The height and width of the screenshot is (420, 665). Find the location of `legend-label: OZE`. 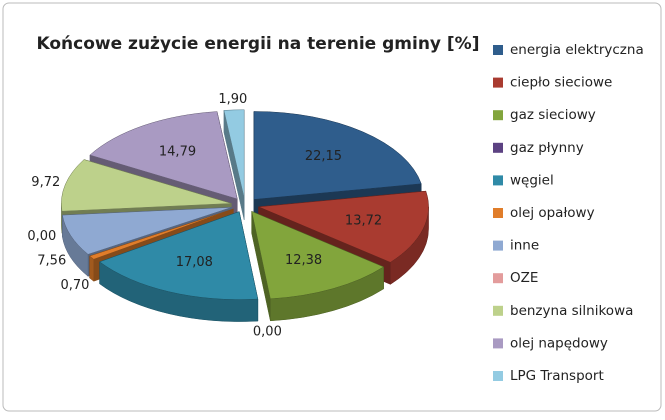

legend-label: OZE is located at coordinates (524, 278).